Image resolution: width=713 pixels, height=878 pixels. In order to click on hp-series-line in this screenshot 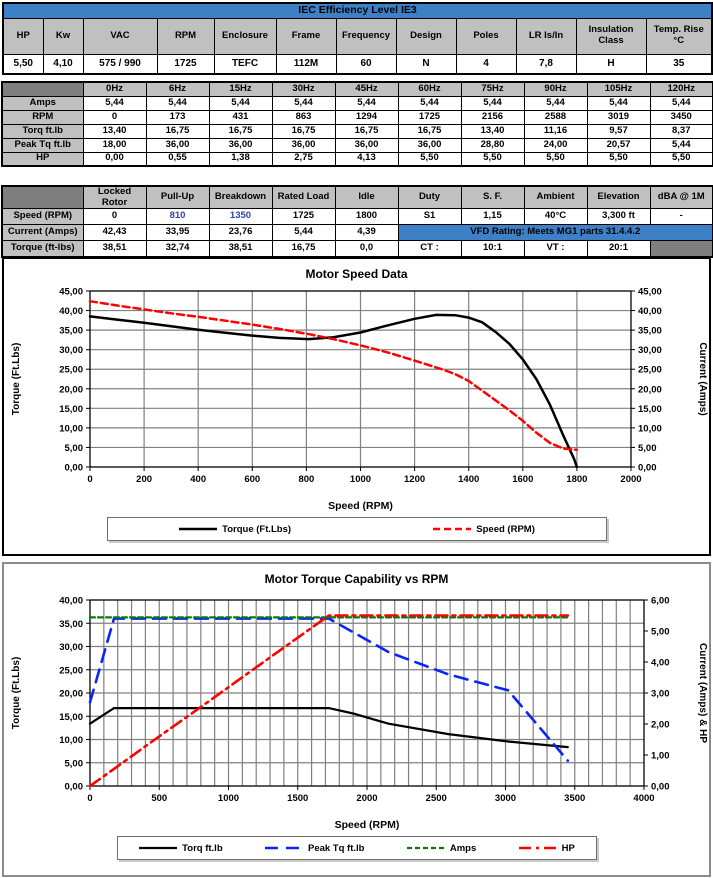, I will do `click(329, 701)`.